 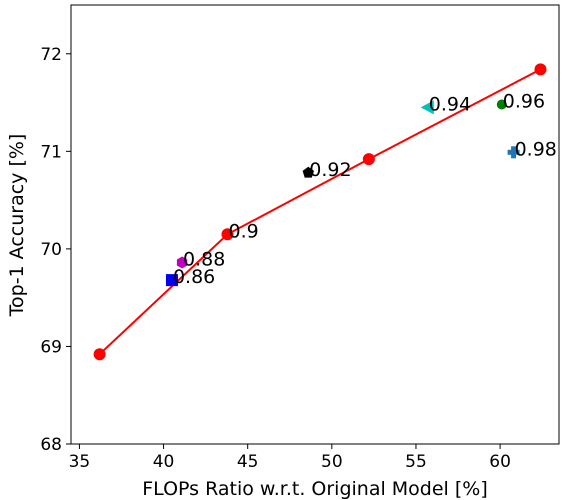 I want to click on y-axis-label: Top-1 Accuracy [%], so click(x=17, y=226).